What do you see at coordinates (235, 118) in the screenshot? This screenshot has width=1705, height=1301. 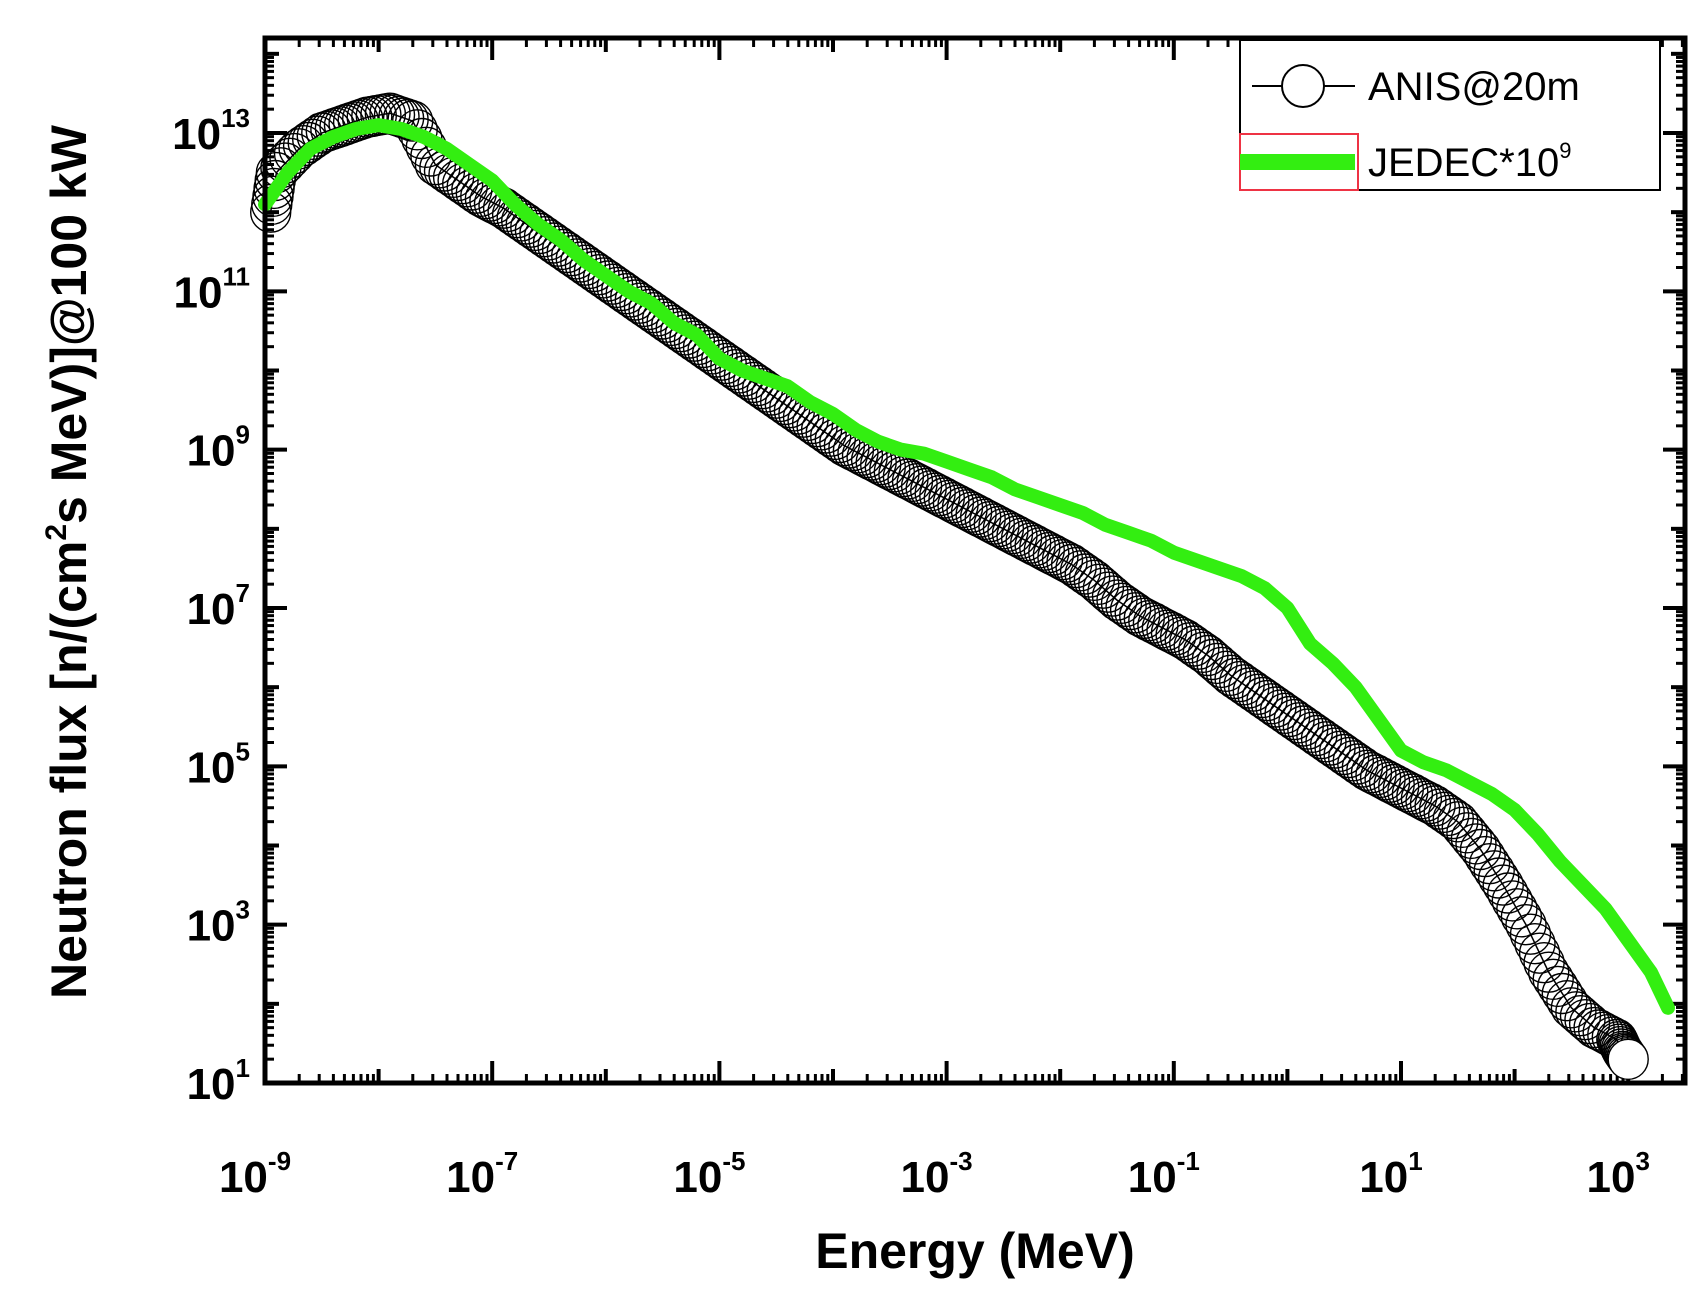 I see `y-tick-label-exp: 13` at bounding box center [235, 118].